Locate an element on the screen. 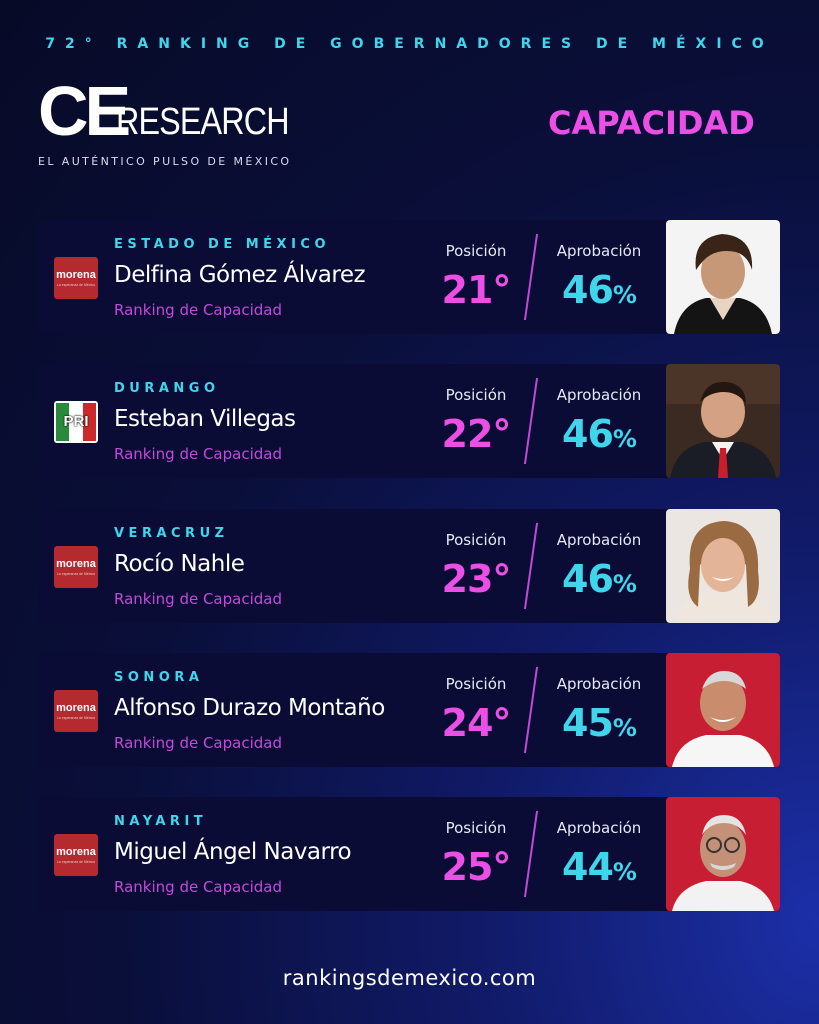  logo-ce-text: CE is located at coordinates (84, 111).